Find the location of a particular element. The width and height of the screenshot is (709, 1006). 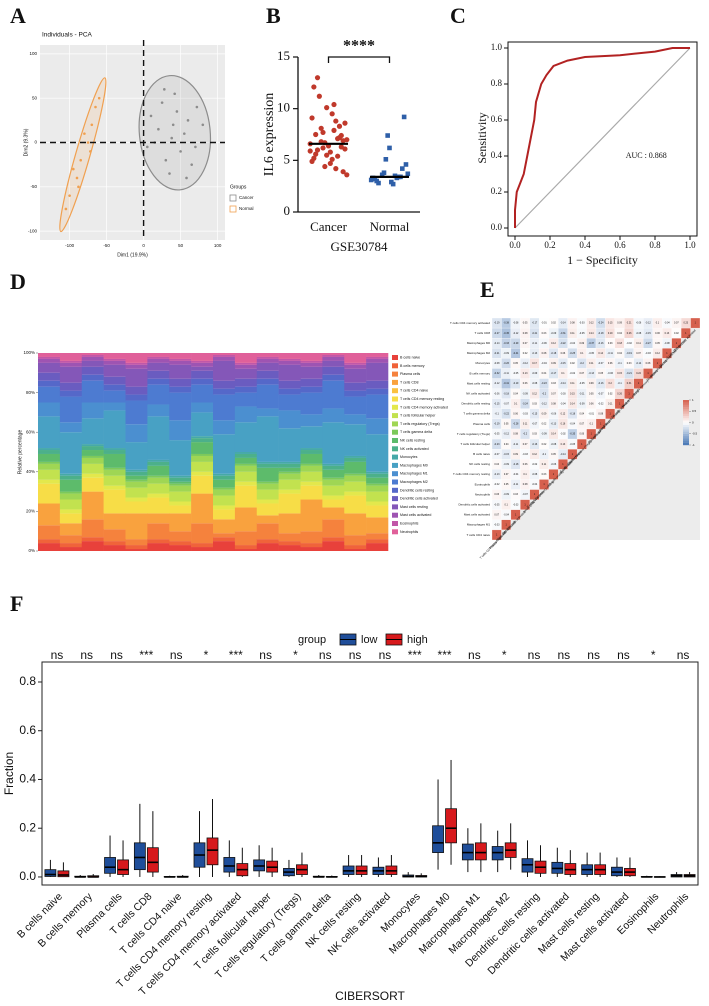

cell-value: -0.22 is located at coordinates (563, 343).